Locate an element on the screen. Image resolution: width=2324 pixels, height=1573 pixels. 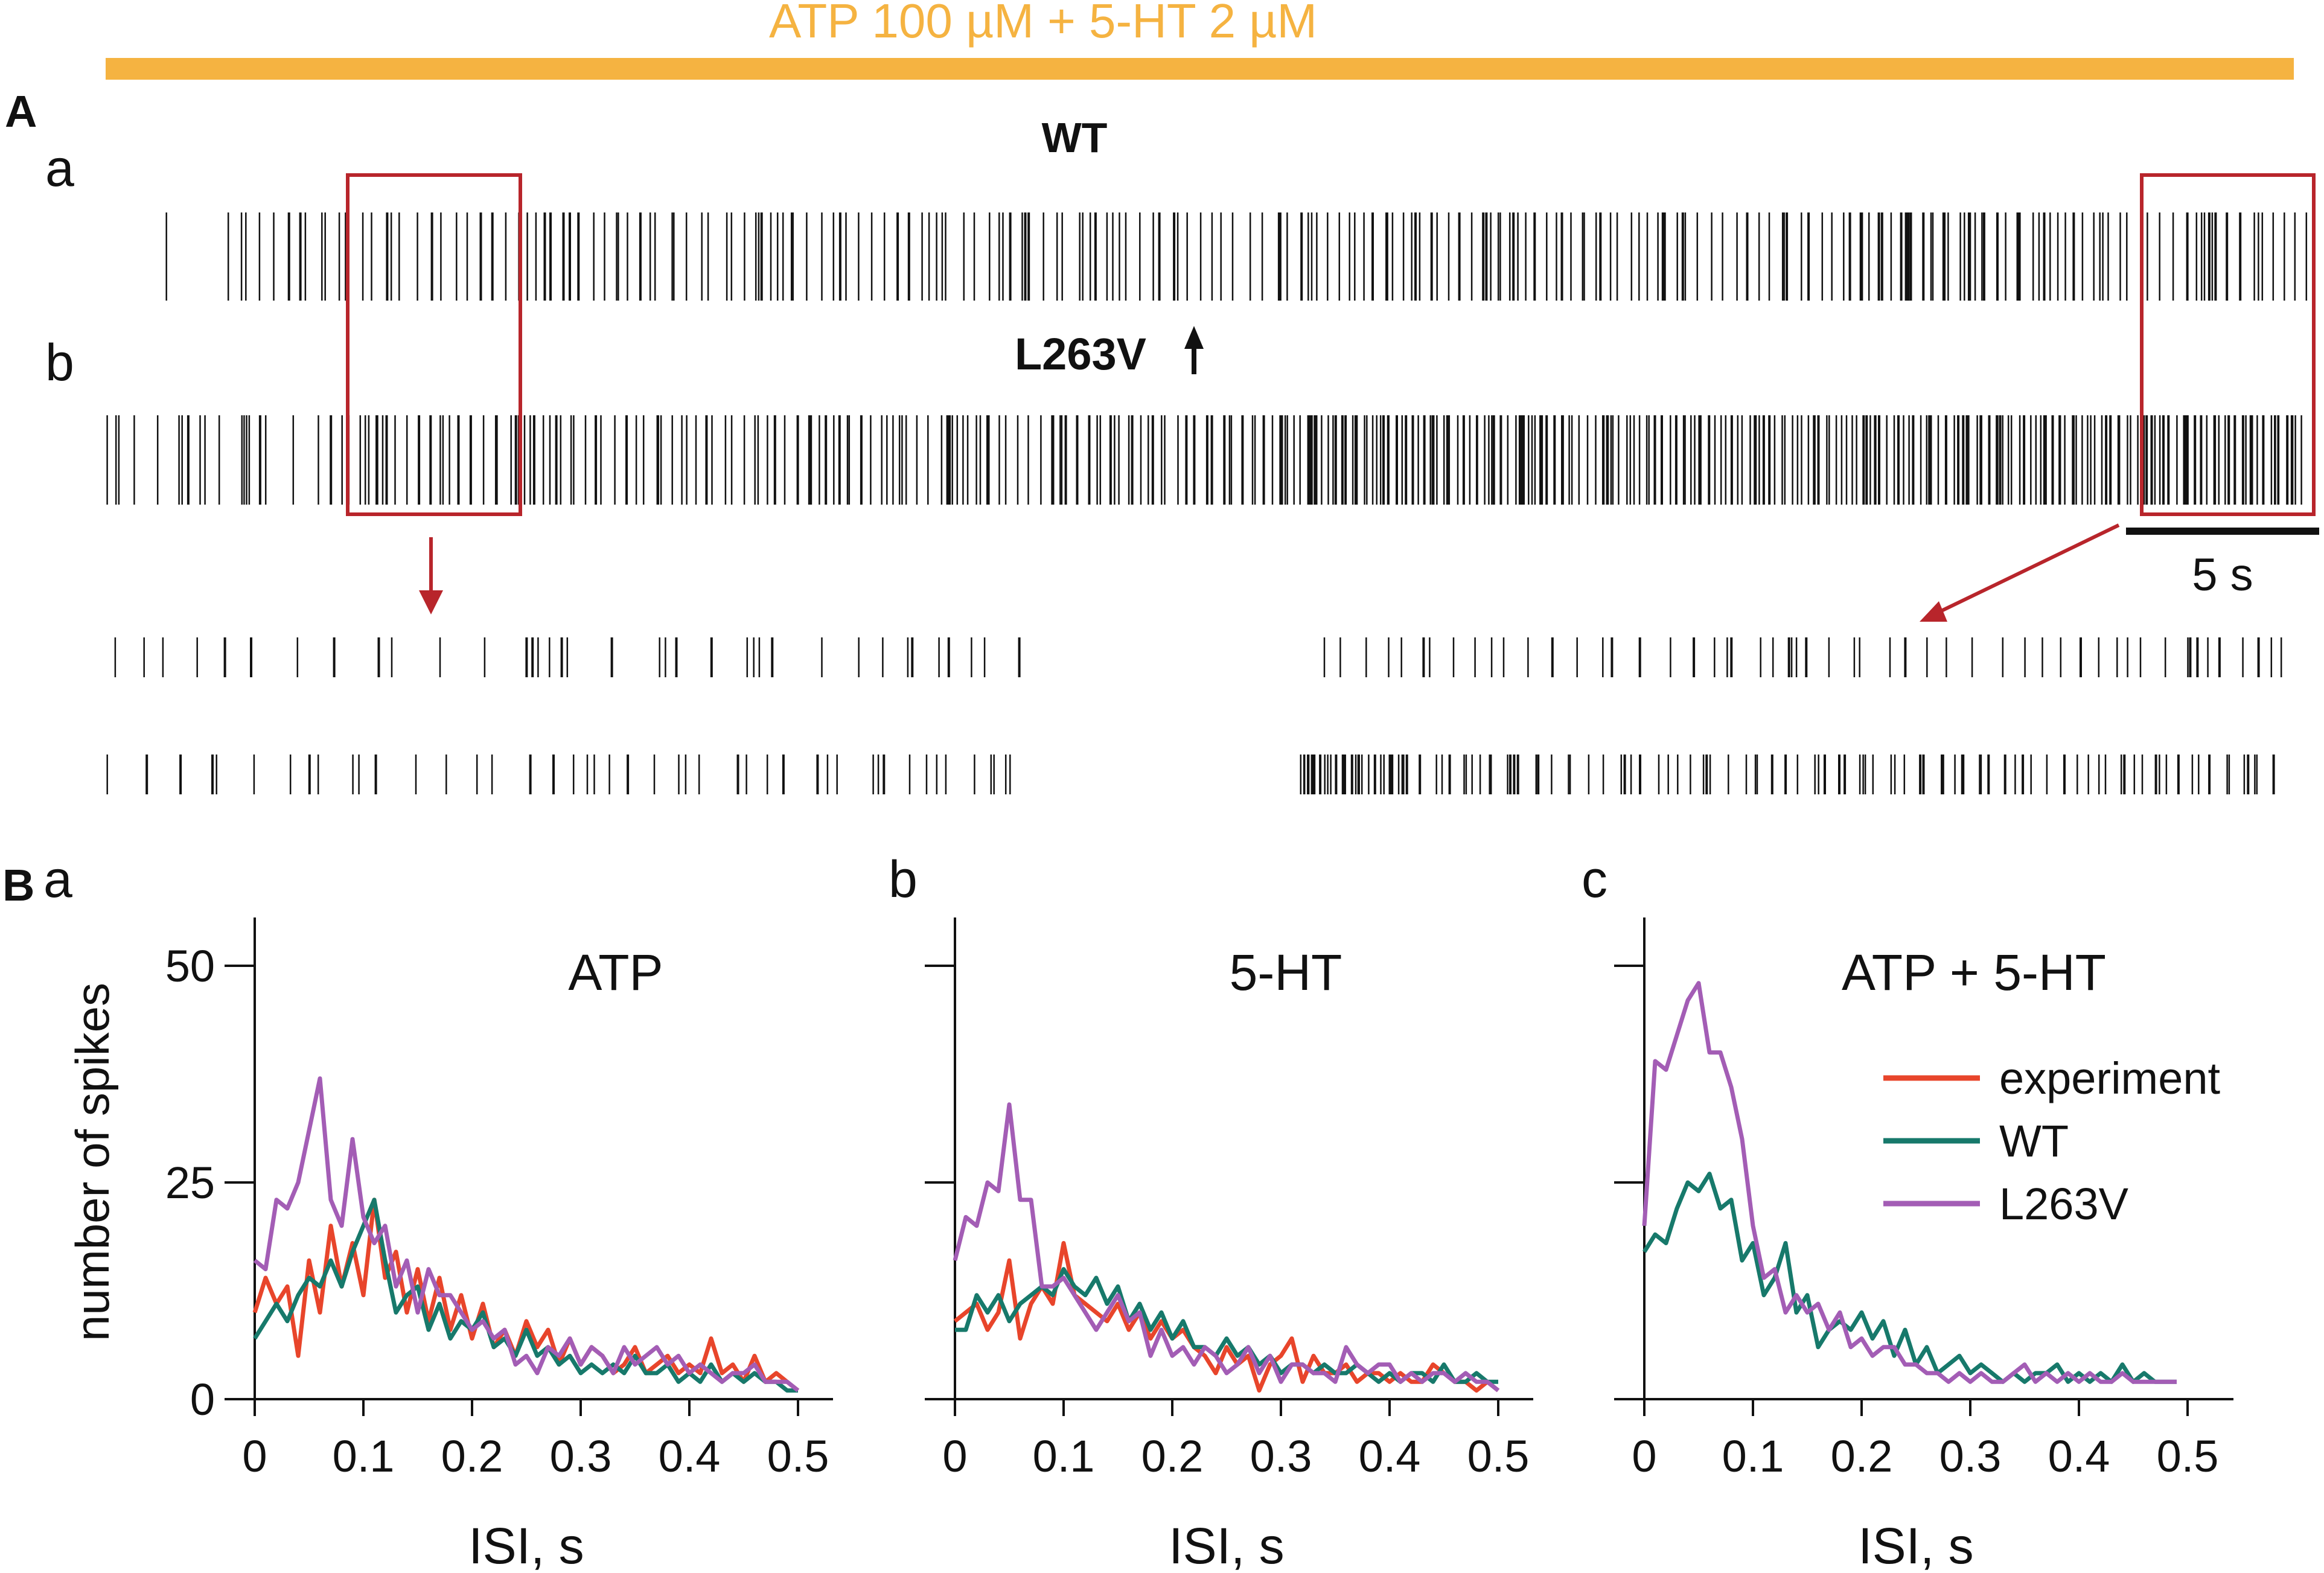
legend-label-l263v: L263V is located at coordinates (2064, 1204).